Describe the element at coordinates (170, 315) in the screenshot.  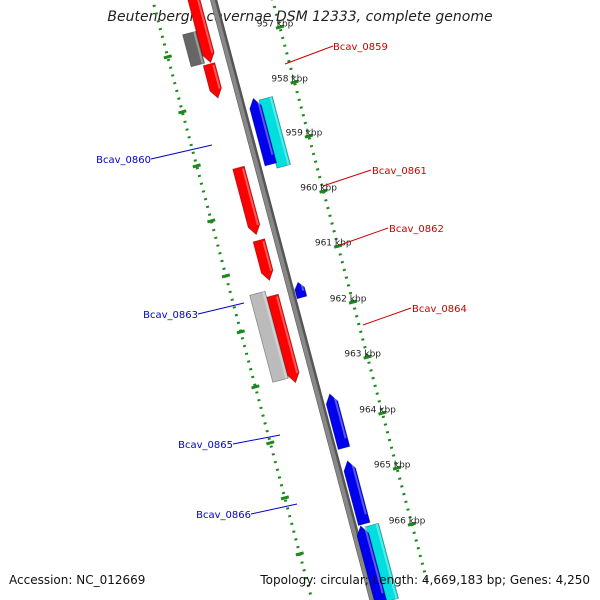
I see `gene-label: Bcav_0863` at that location.